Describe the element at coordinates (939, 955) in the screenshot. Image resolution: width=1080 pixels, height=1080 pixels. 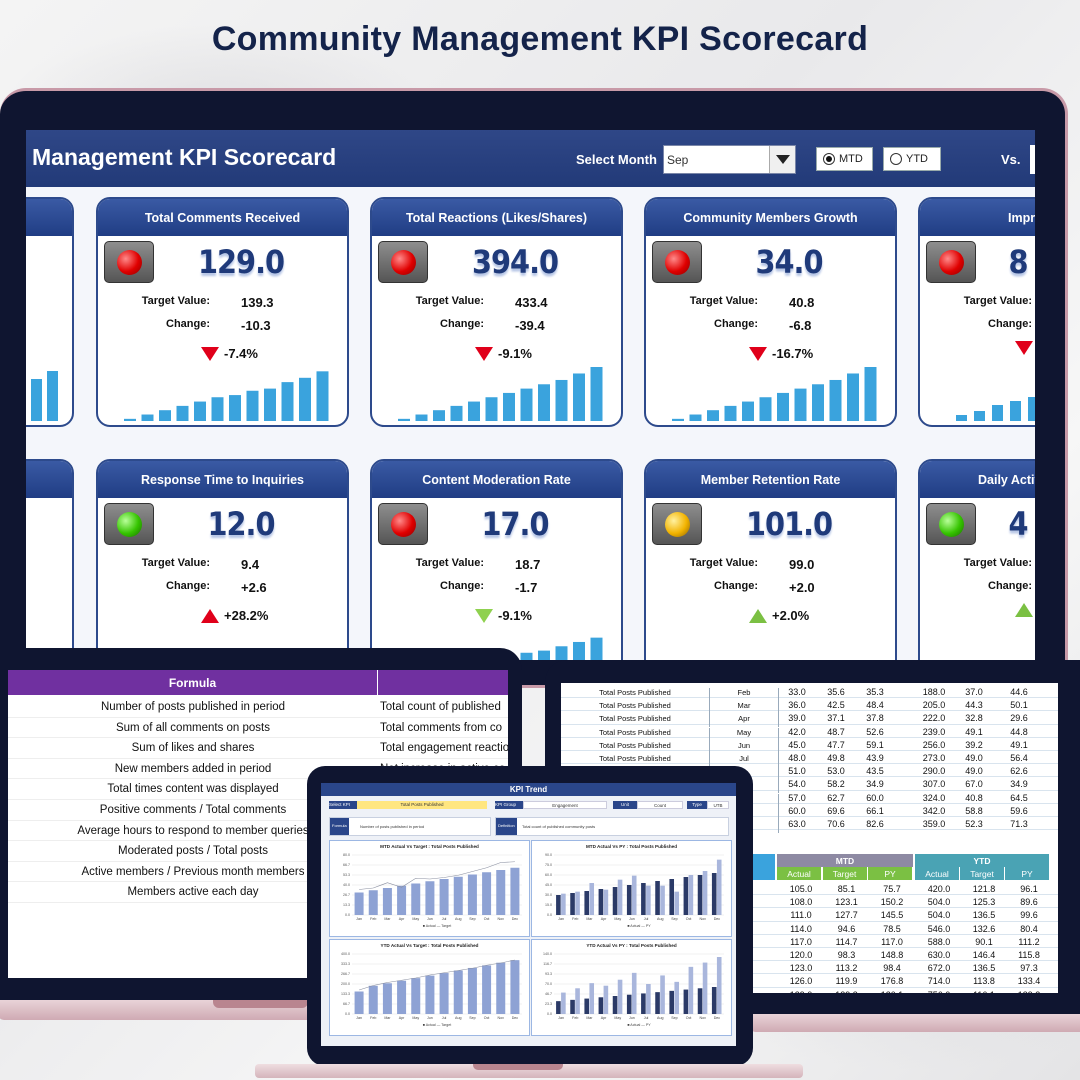
I see `value-cell: 630.0` at that location.